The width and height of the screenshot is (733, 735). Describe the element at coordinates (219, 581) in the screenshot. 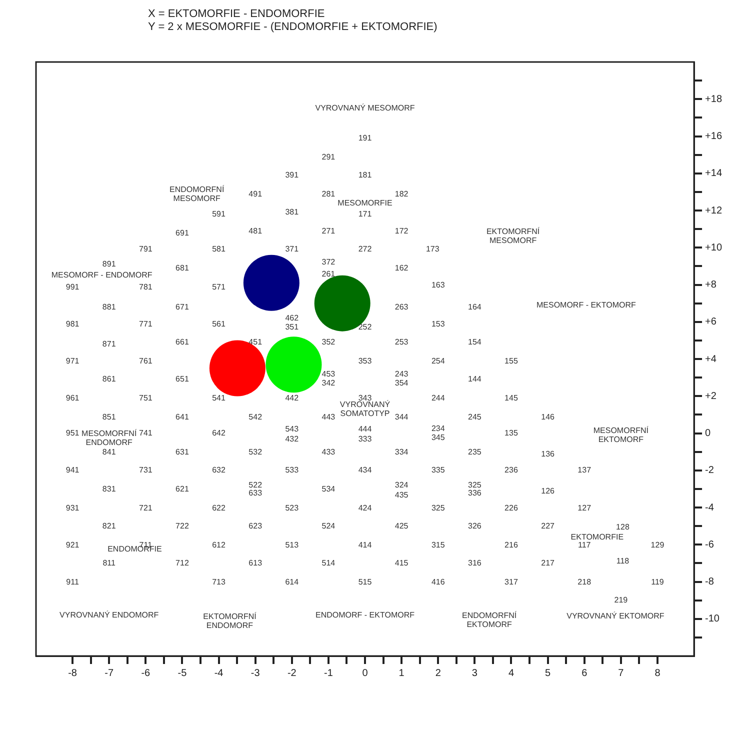

I see `annotation: 713` at that location.